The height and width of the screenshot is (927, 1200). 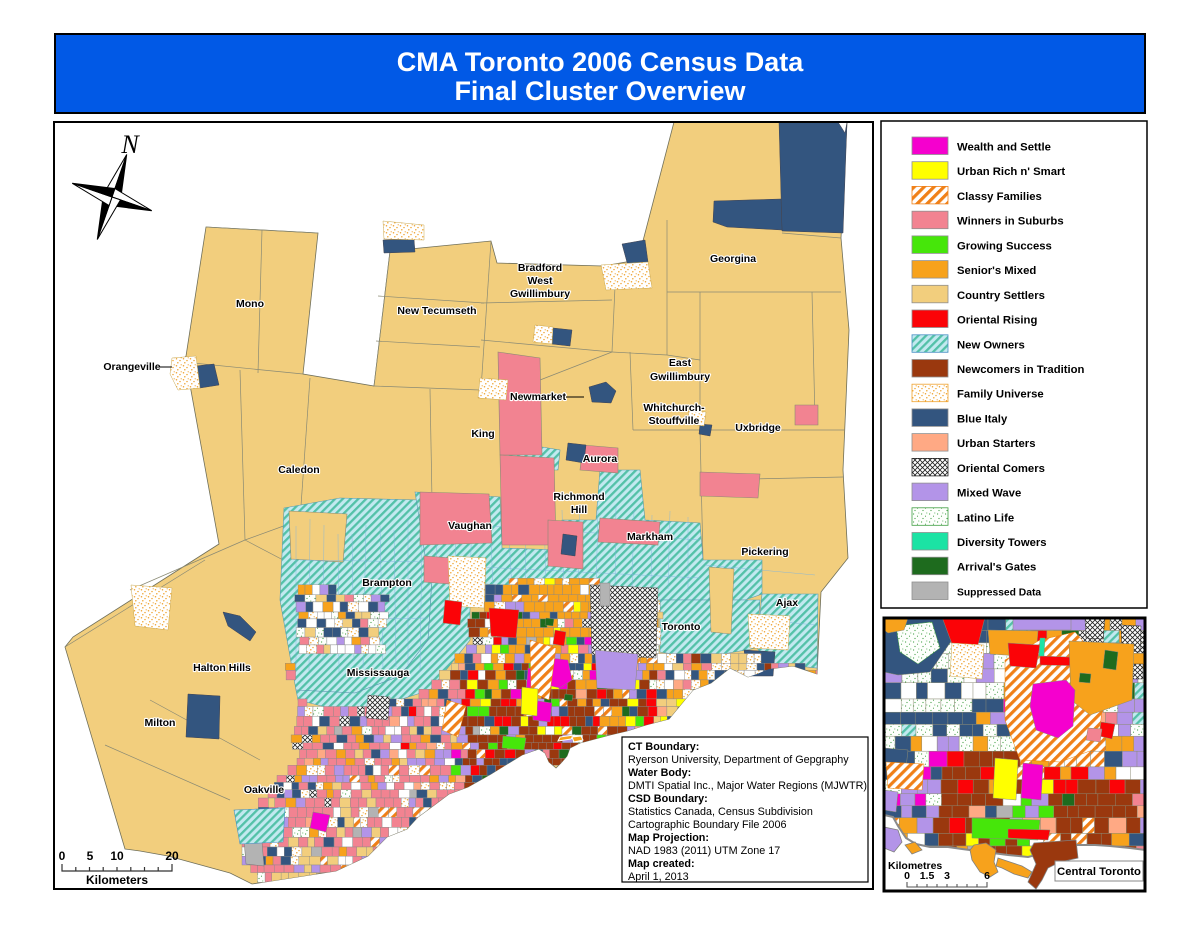 I want to click on svg-text: Hill, so click(x=579, y=510).